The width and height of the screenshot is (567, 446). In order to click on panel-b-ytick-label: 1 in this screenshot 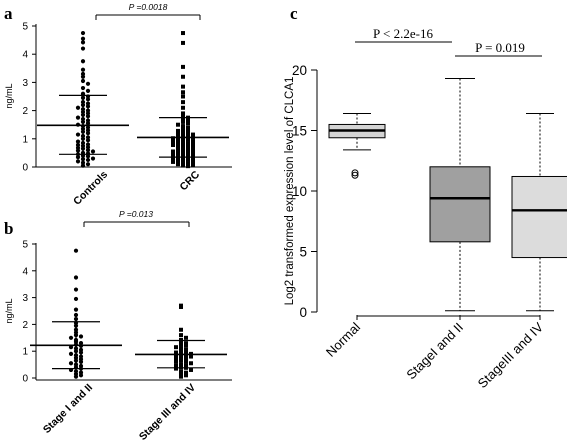, I will do `click(25, 352)`.